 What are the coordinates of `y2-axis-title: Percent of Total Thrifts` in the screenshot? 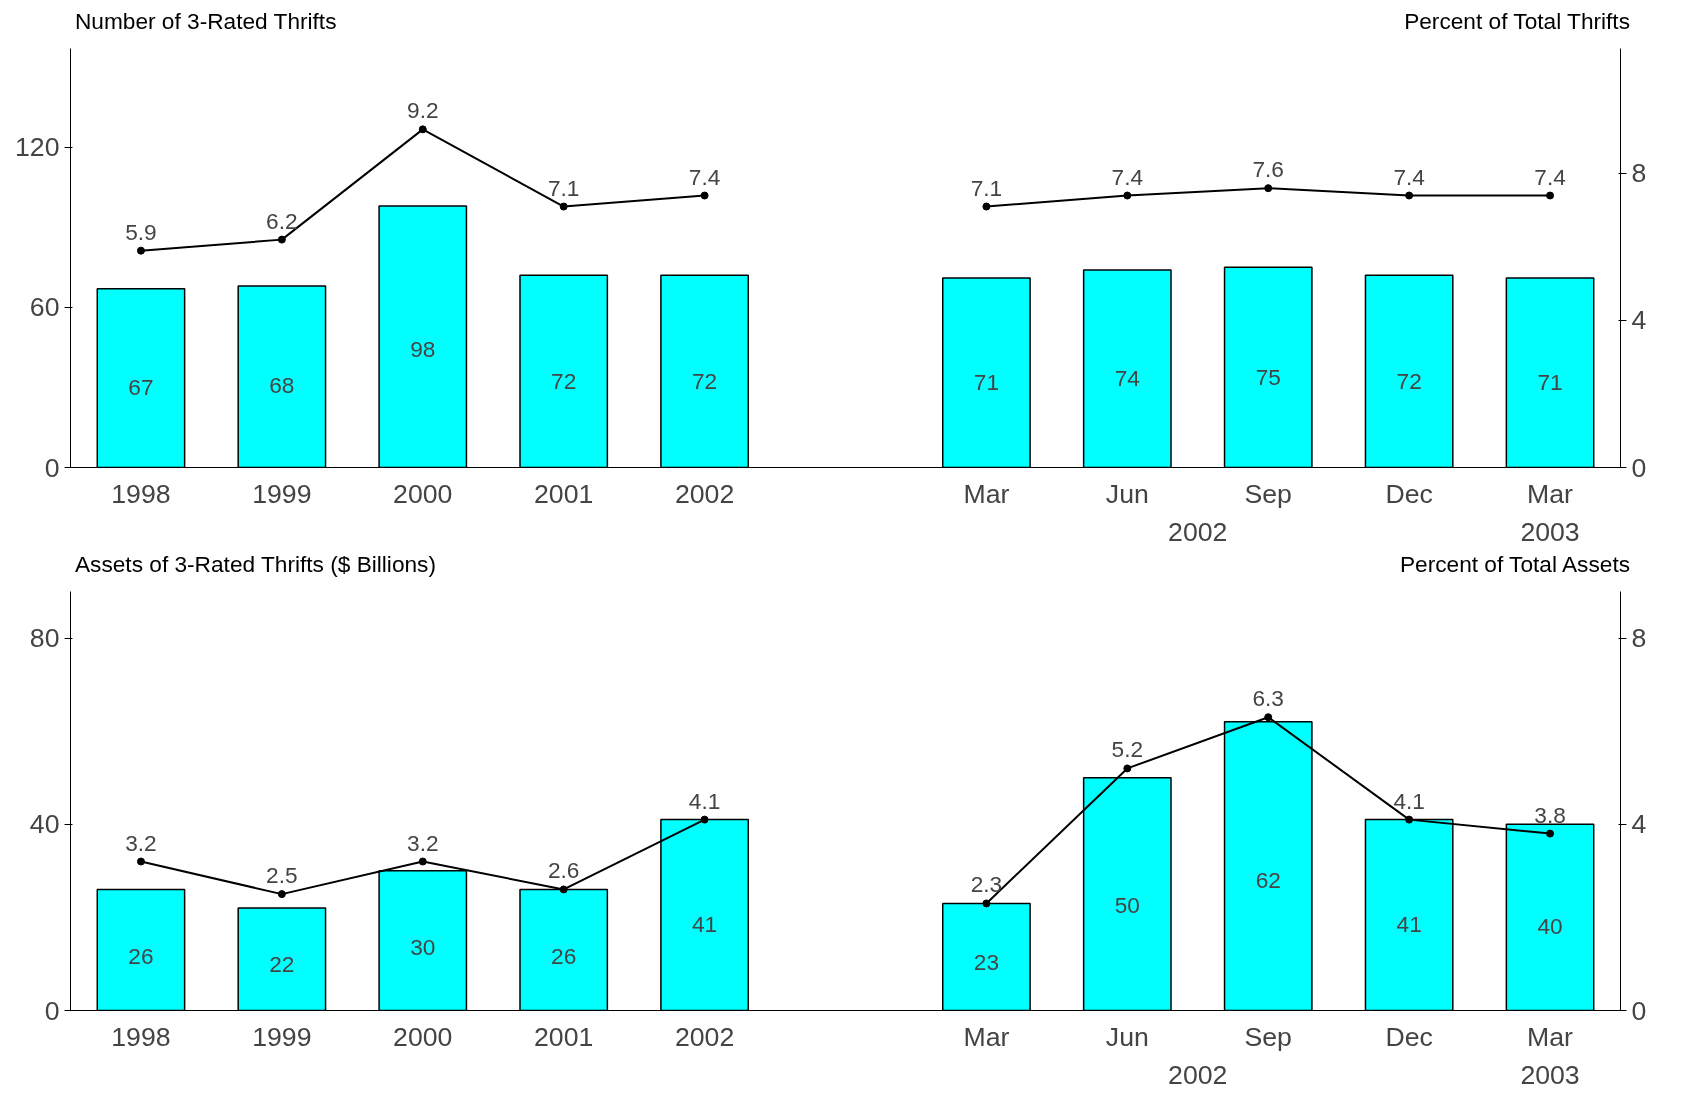 It's located at (1517, 21).